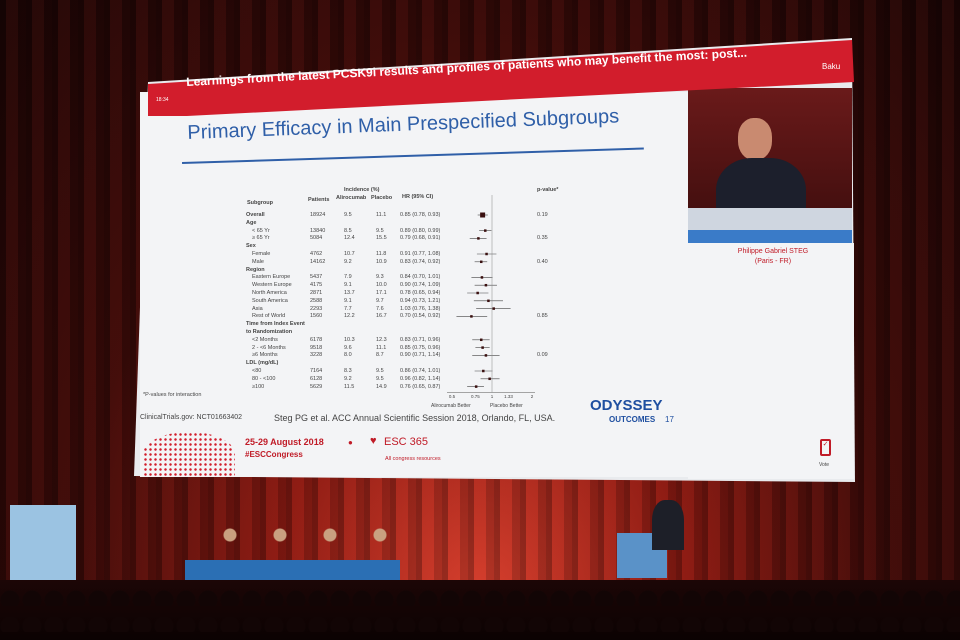  Describe the element at coordinates (825, 447) in the screenshot. I see `vote-icon: ✓` at that location.